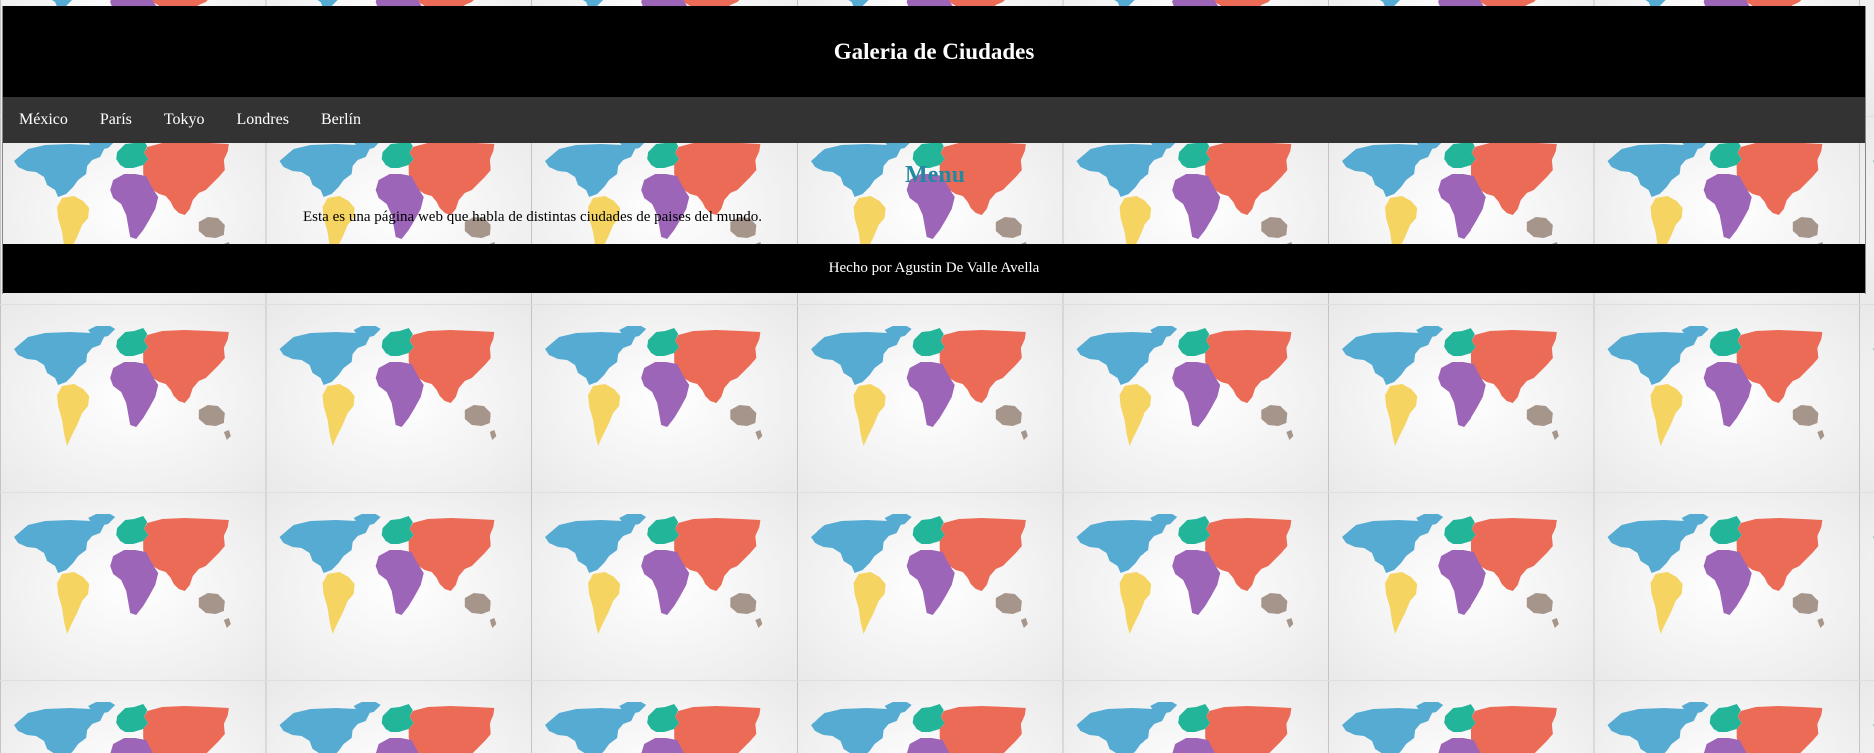 The image size is (1874, 753). Describe the element at coordinates (262, 119) in the screenshot. I see `nav-link-londres: Londres` at that location.